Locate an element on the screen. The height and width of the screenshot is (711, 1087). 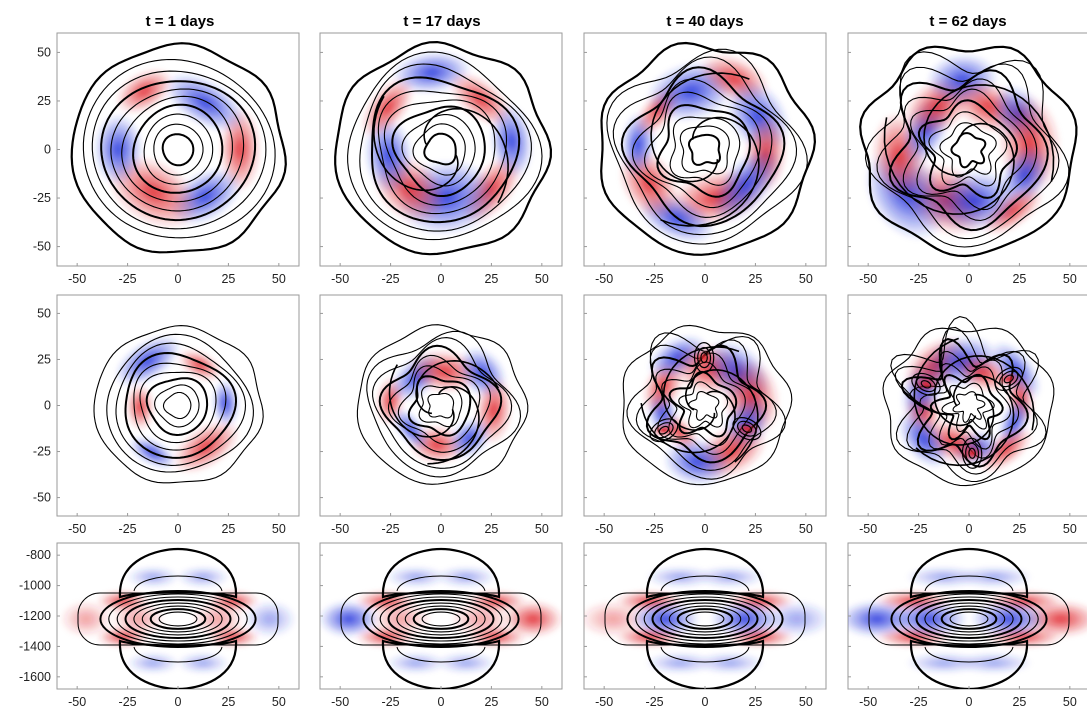
panel-r3c4 is located at coordinates (967, 618).